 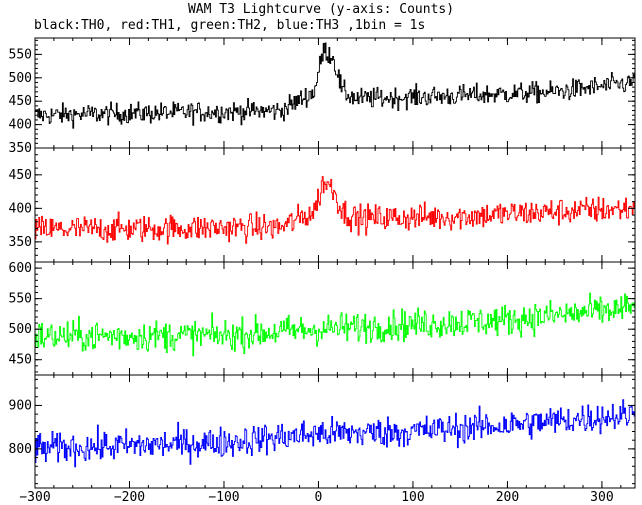 What do you see at coordinates (319, 497) in the screenshot?
I see `x-tick-label: 0` at bounding box center [319, 497].